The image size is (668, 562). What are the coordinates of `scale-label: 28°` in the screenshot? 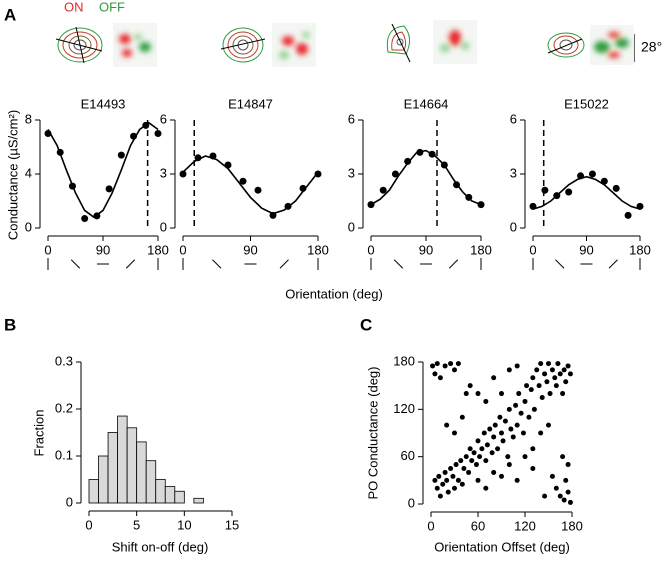 It's located at (651, 47).